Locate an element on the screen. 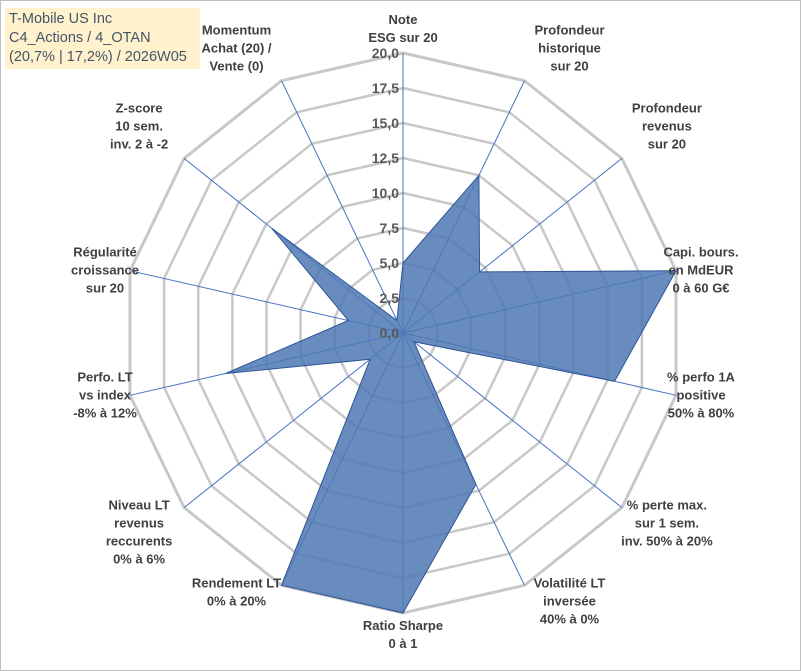  radial-tick-label: 10,0 is located at coordinates (385, 193).